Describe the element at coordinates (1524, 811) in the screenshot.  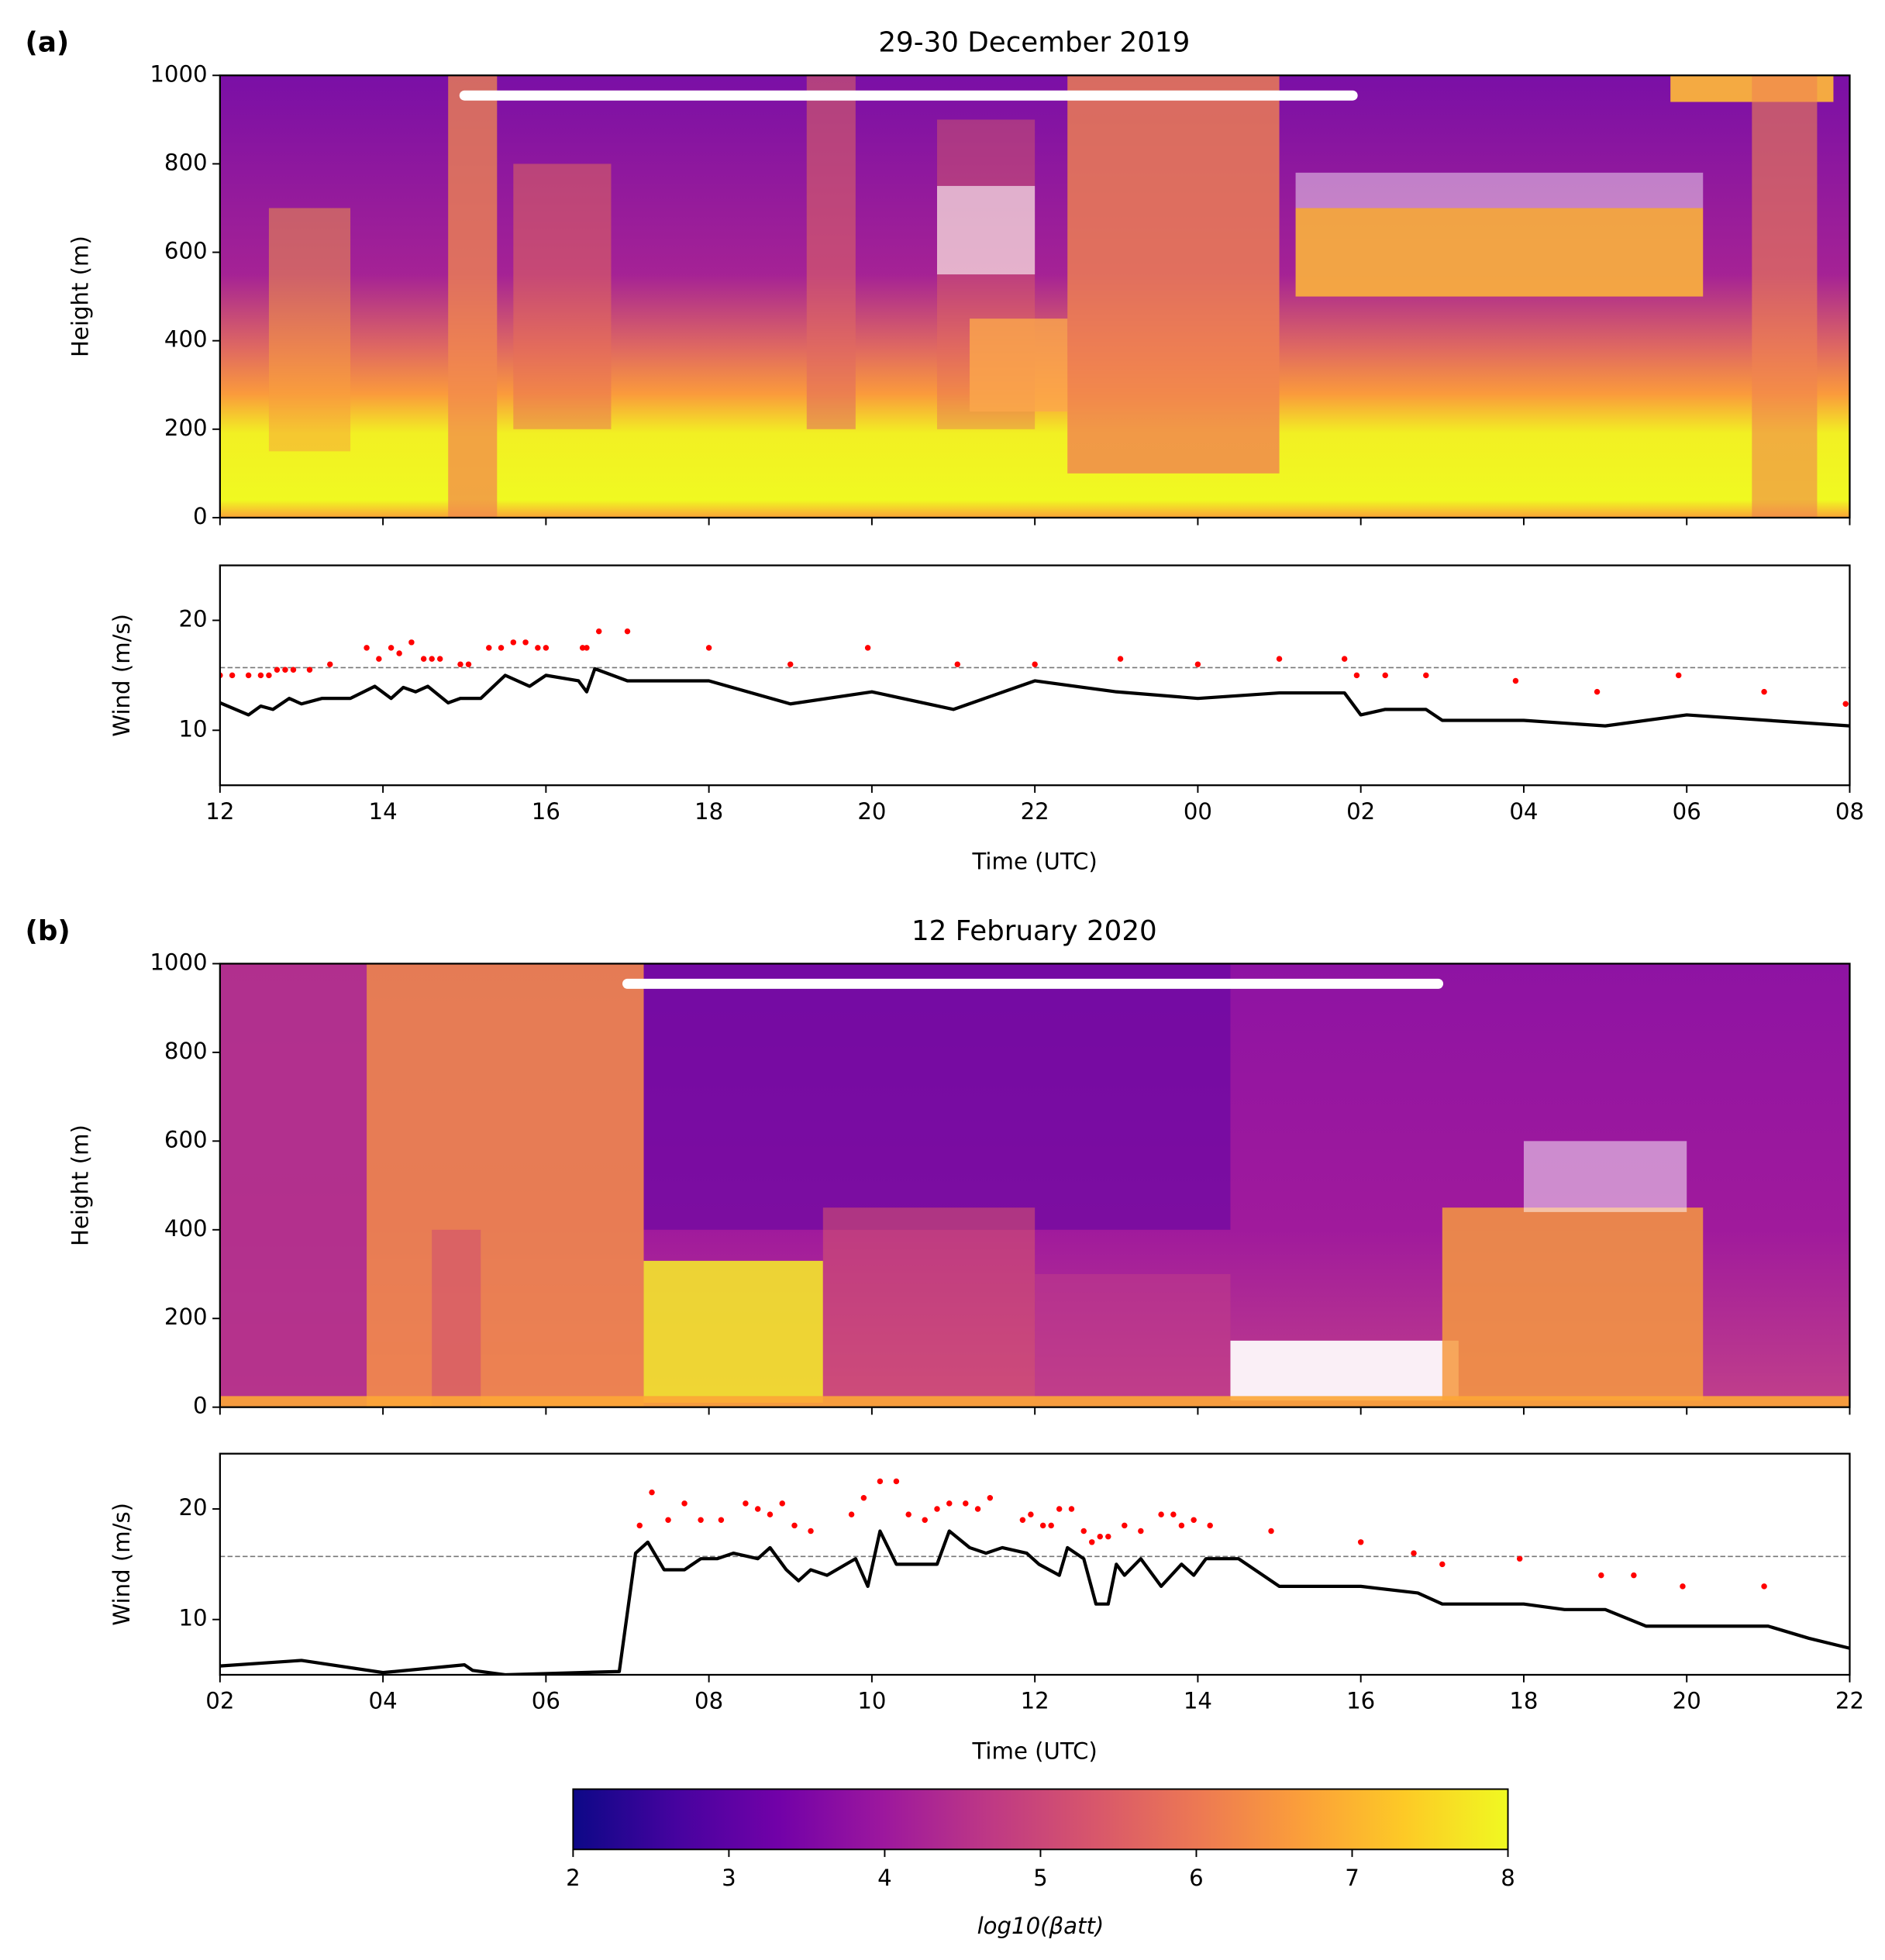
I see `x-tick-label: 04` at that location.